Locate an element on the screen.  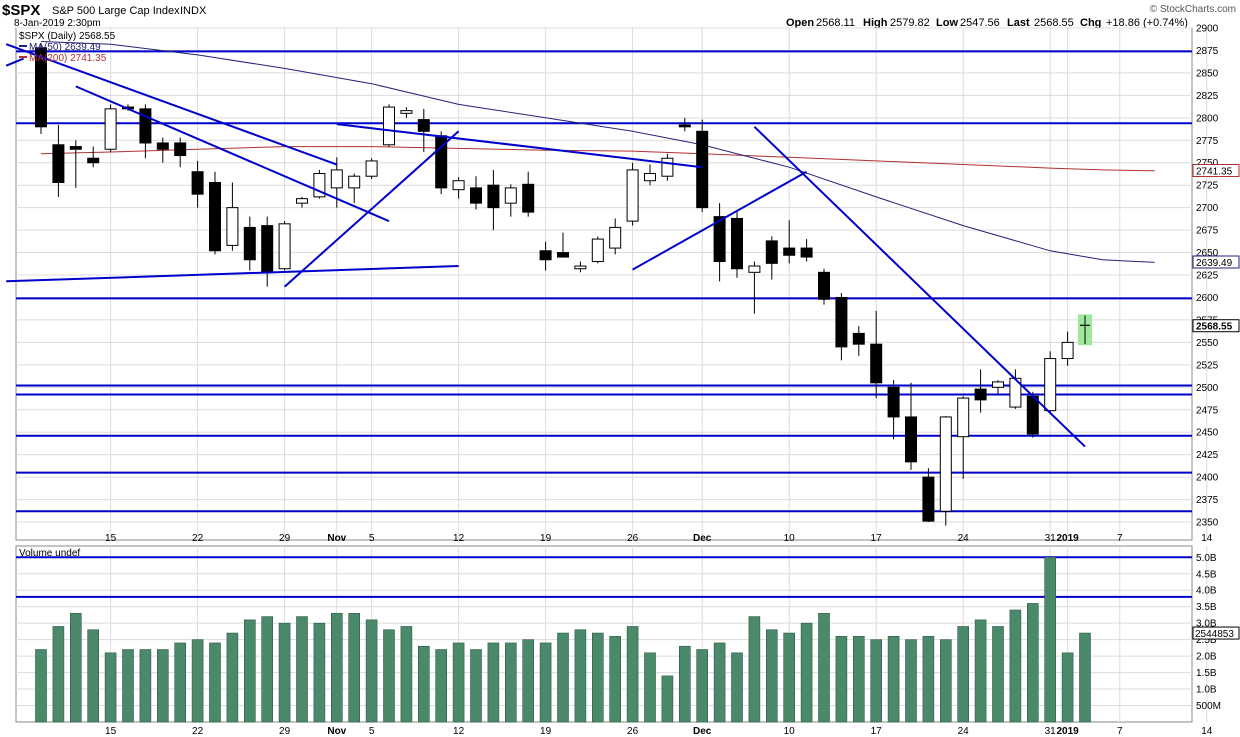
volume-tick-label: 3.5B is located at coordinates (1206, 607).